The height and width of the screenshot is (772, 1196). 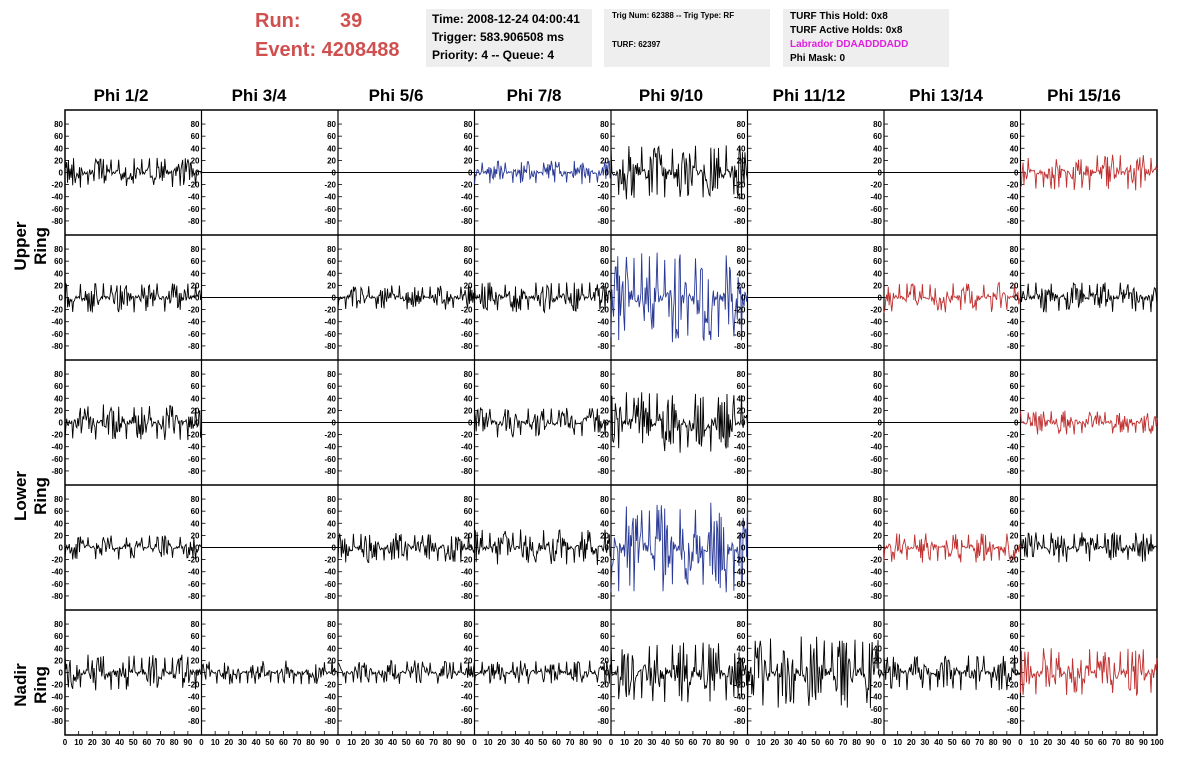 I want to click on turf-active-holds-text: TURF Active Holds: 0x8, so click(x=846, y=30).